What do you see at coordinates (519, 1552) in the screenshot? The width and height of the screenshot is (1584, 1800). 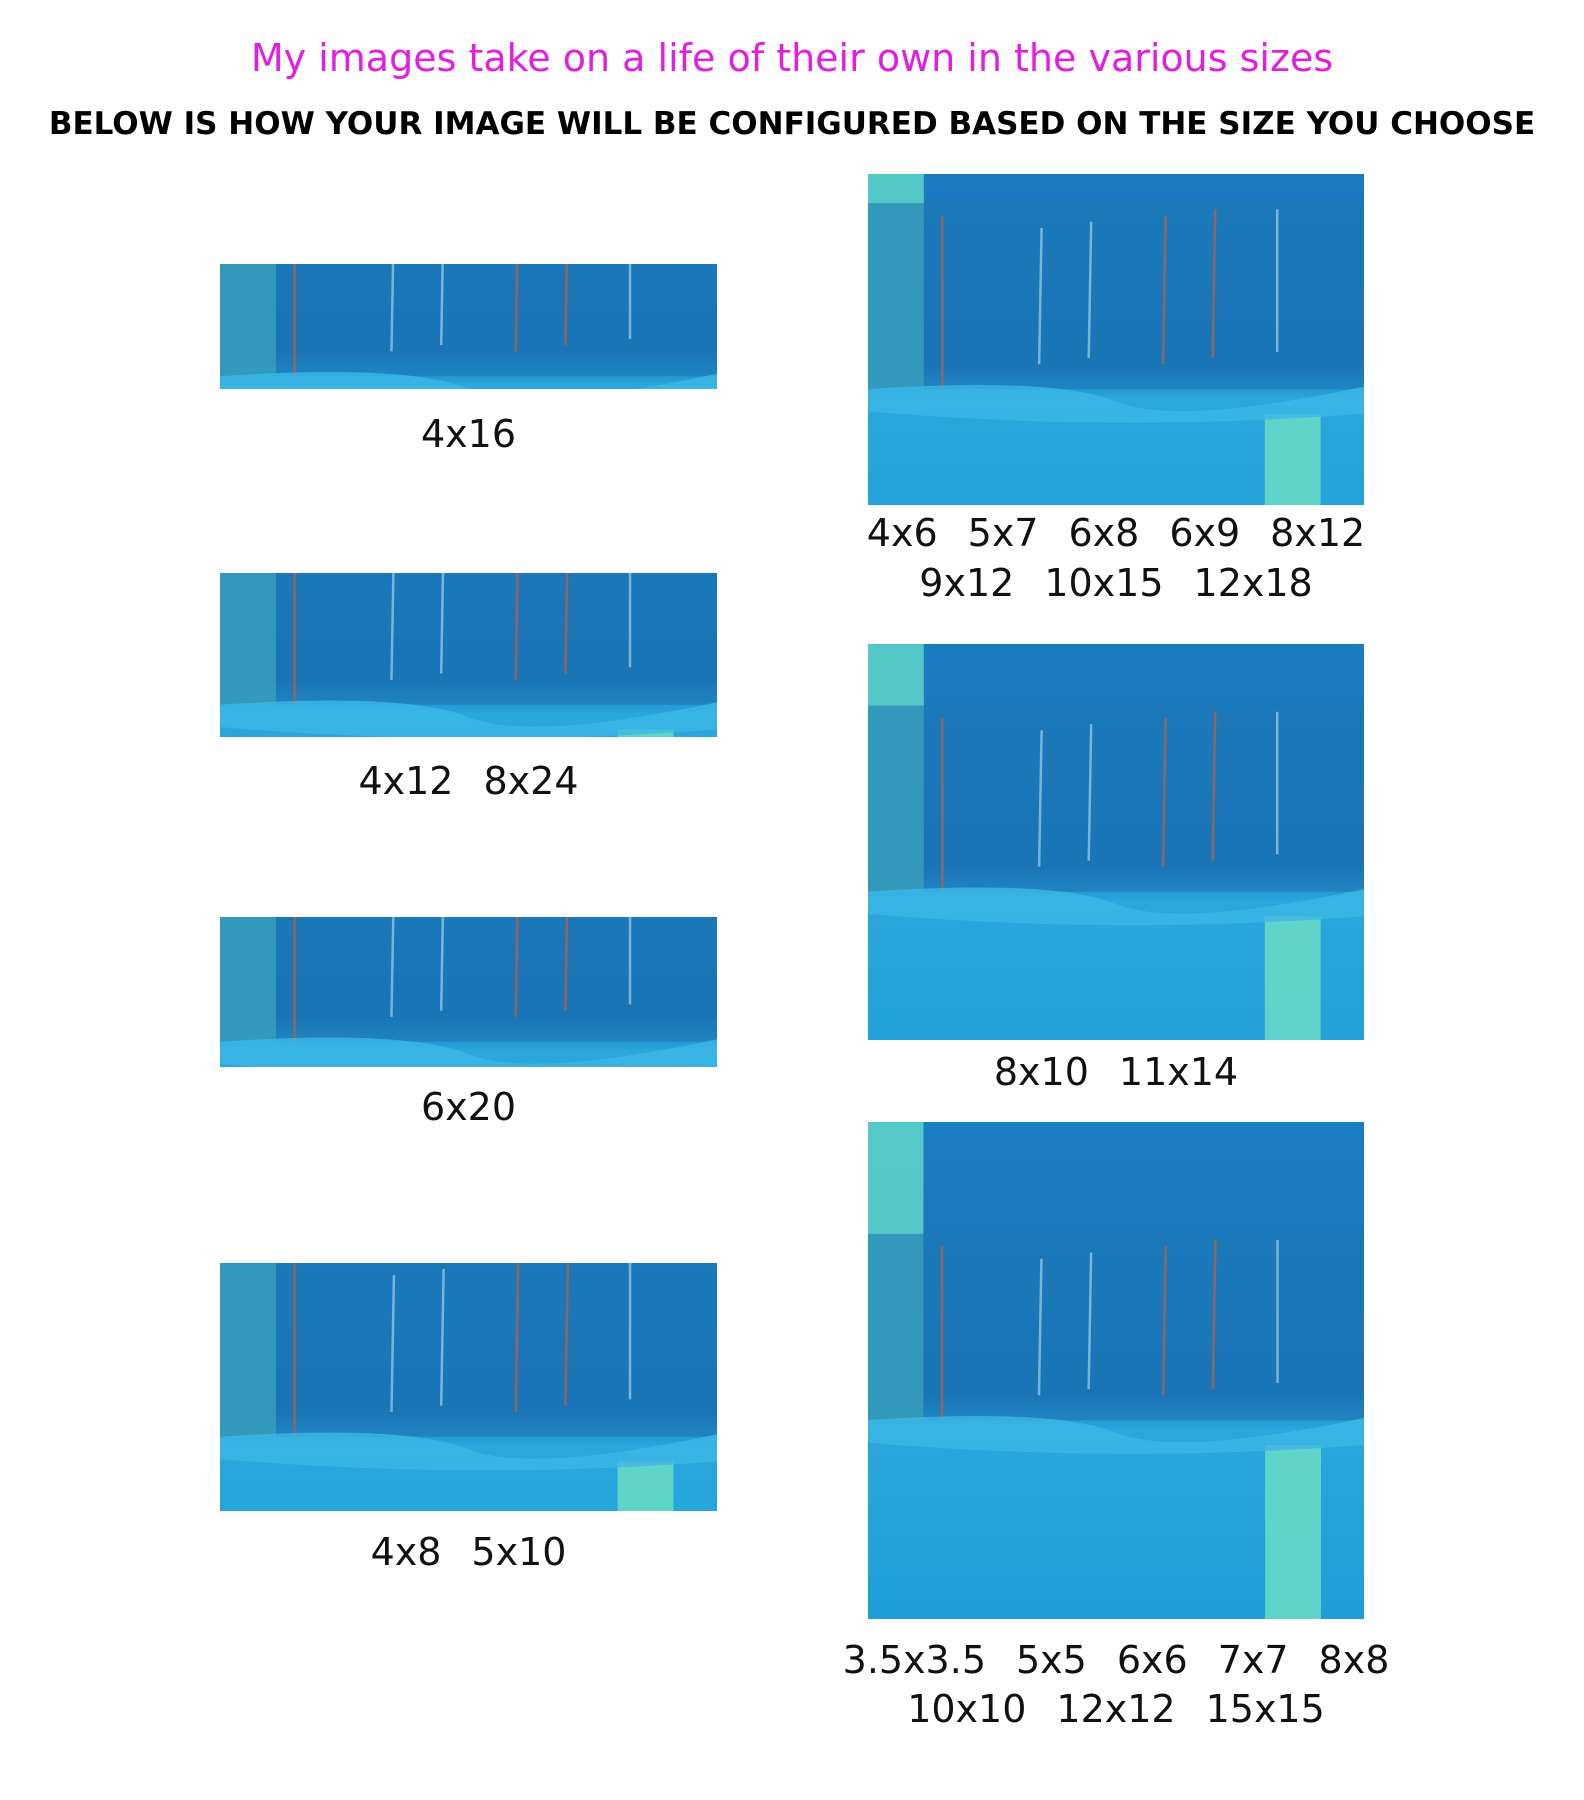 I see `size-label: 5x10` at bounding box center [519, 1552].